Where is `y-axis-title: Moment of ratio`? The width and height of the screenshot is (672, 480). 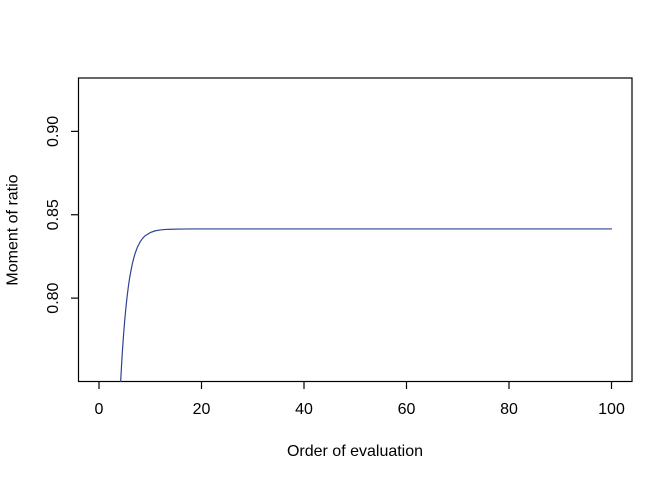
y-axis-title: Moment of ratio is located at coordinates (13, 229).